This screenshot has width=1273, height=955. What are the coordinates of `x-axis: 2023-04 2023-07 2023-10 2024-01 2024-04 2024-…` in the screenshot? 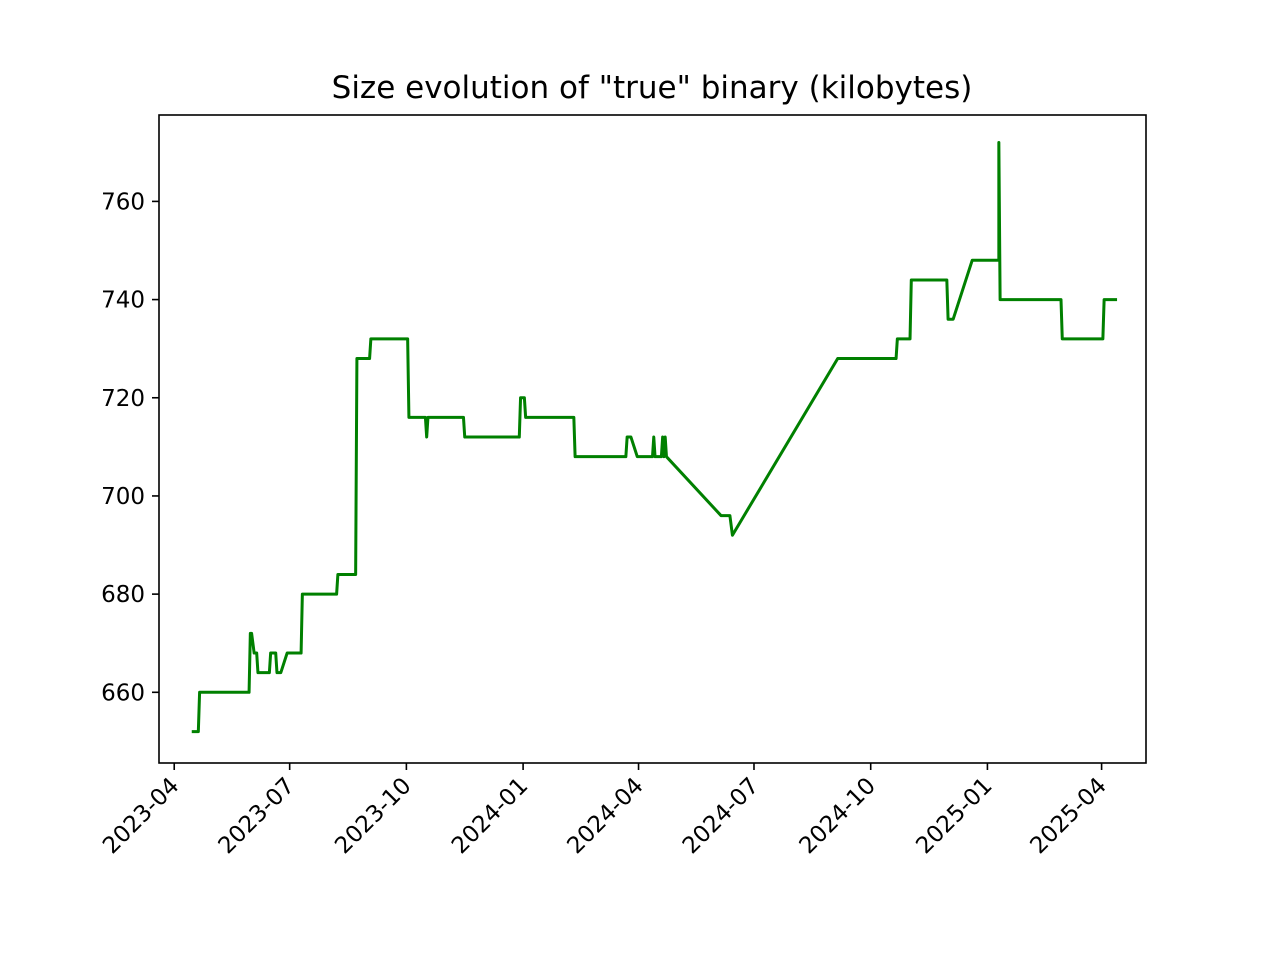 It's located at (605, 811).